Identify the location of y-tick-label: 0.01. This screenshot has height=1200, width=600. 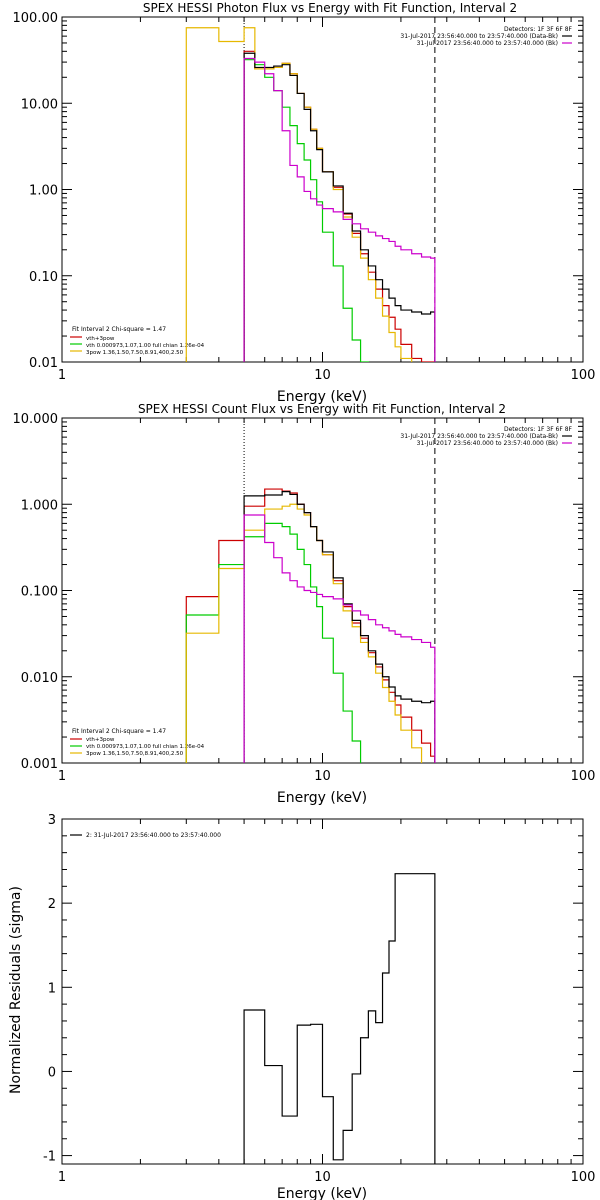
(43, 363).